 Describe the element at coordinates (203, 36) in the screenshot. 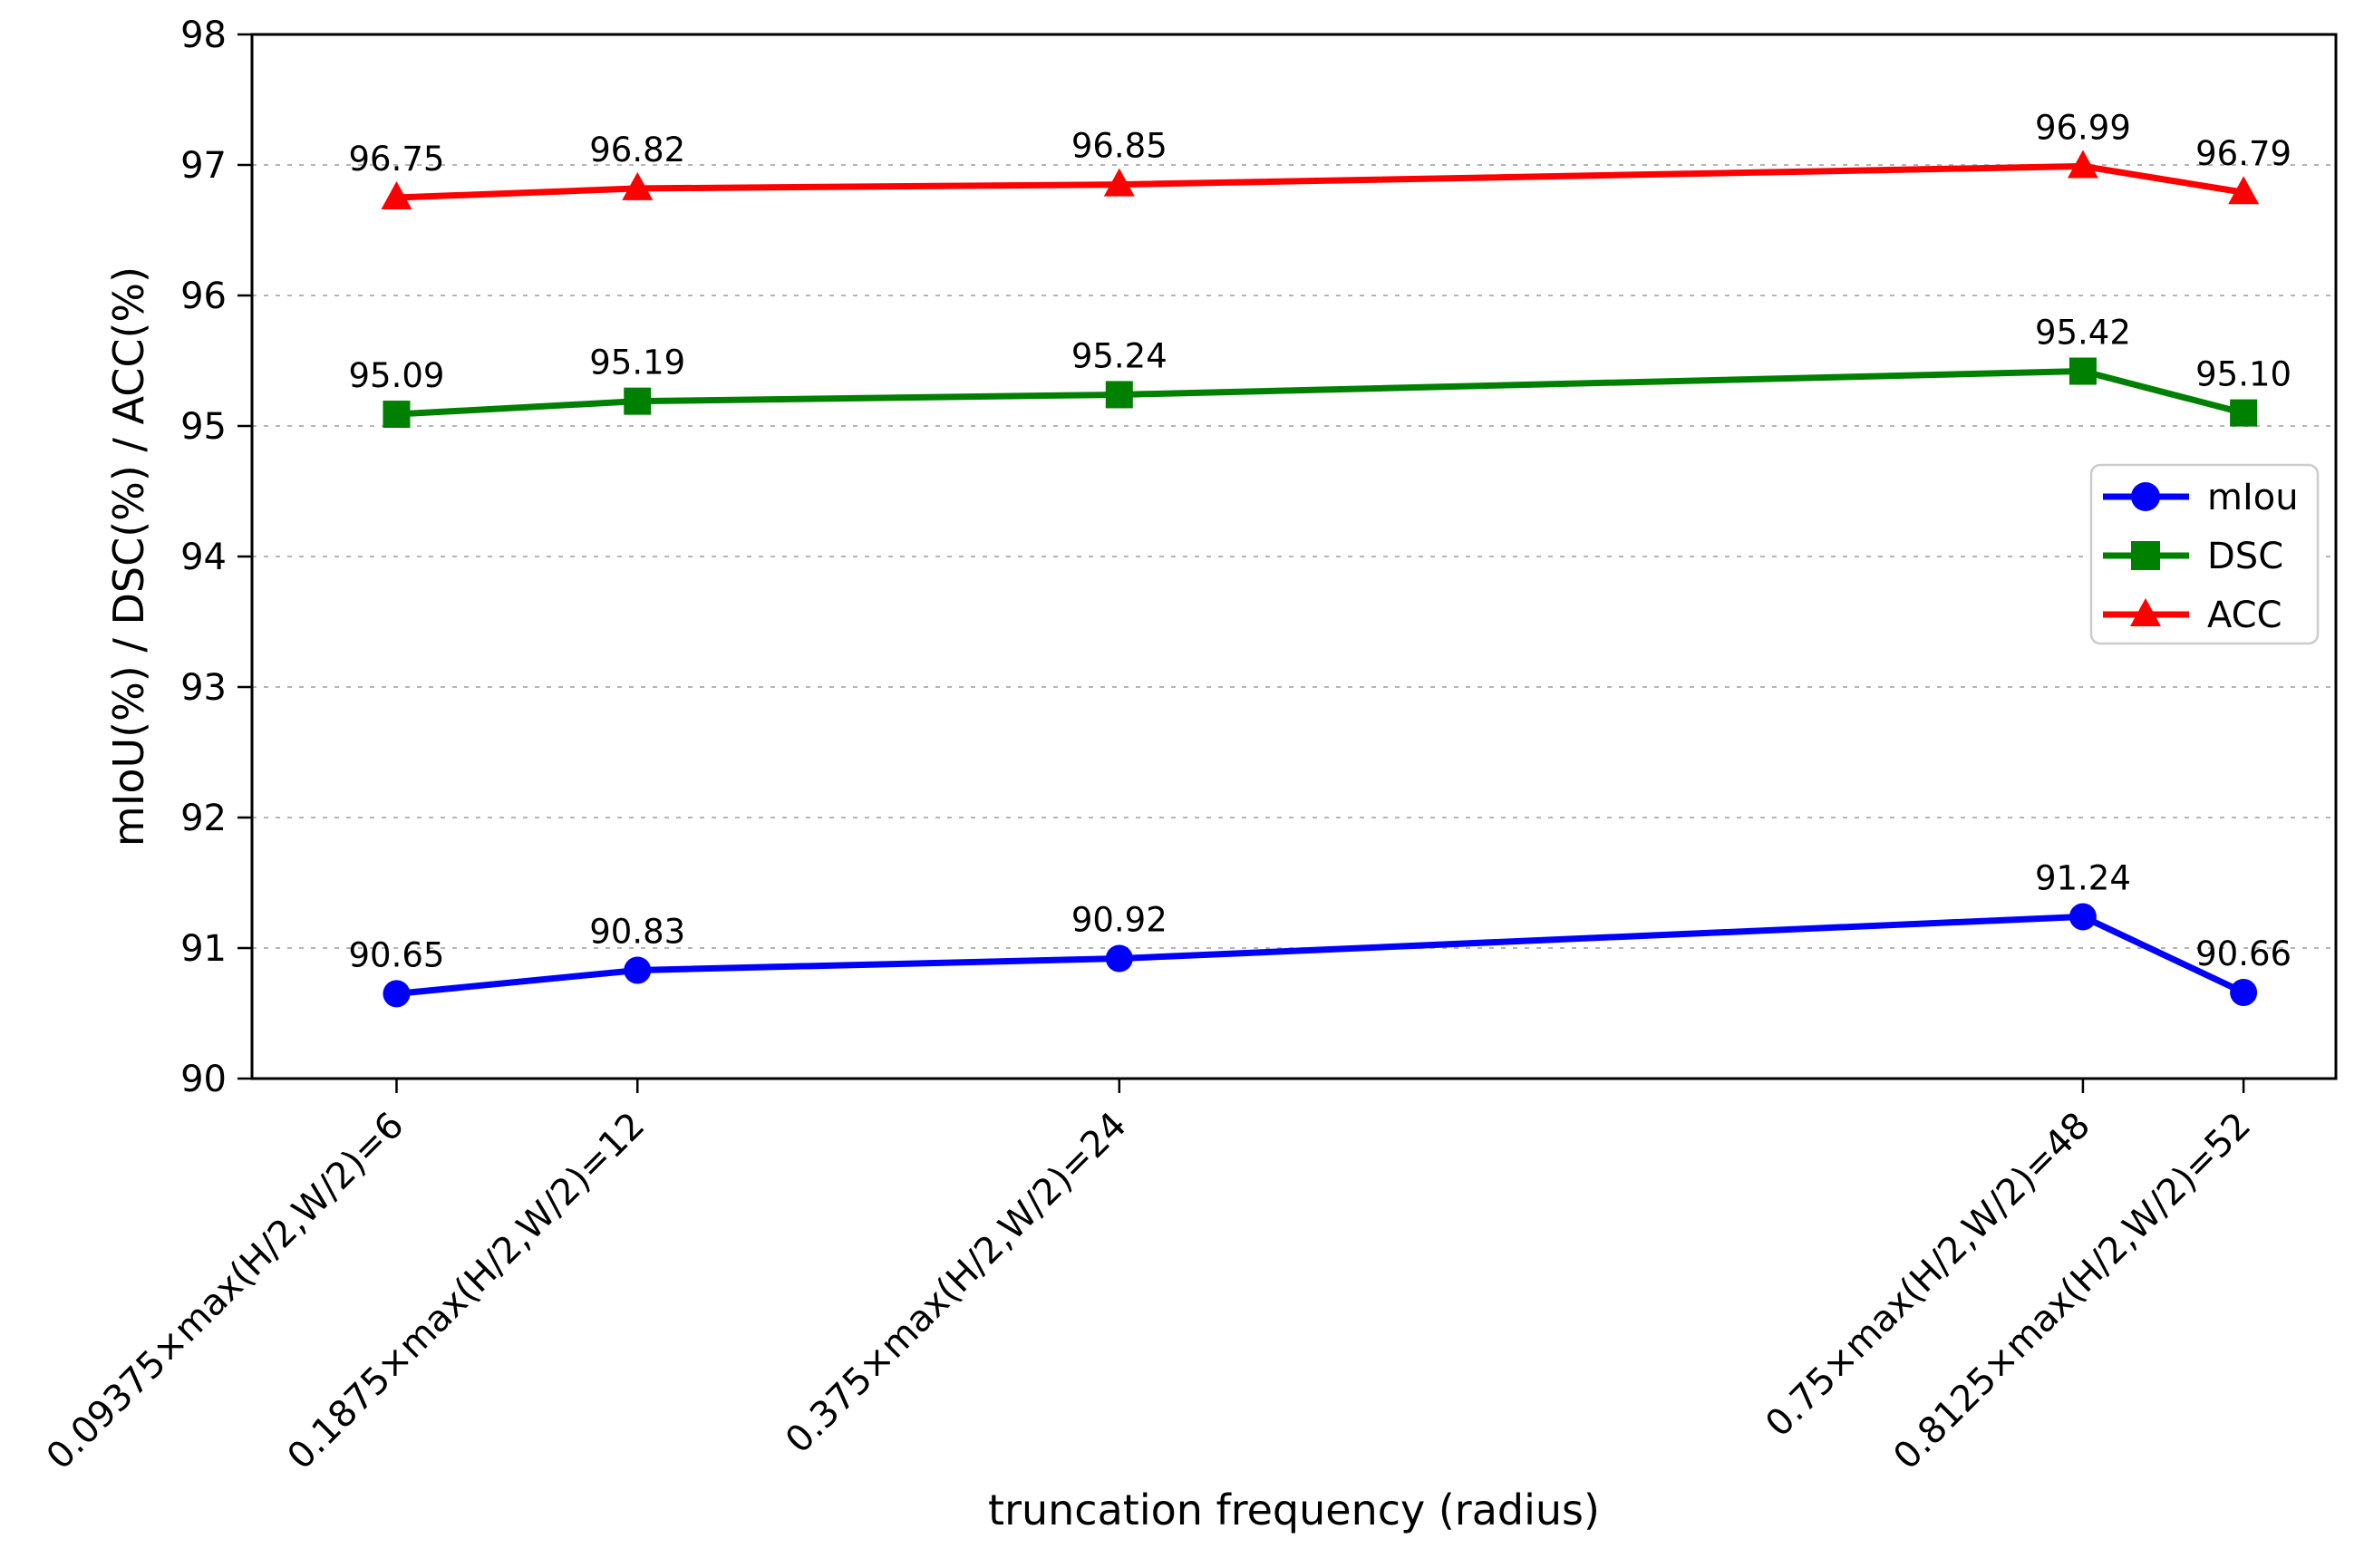

I see `y-tick-label: 98` at that location.